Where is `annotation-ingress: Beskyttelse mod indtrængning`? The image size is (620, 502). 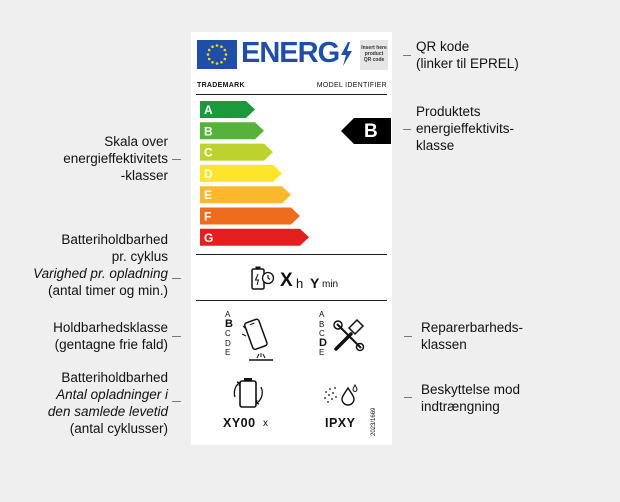 annotation-ingress: Beskyttelse mod indtrængning is located at coordinates (471, 398).